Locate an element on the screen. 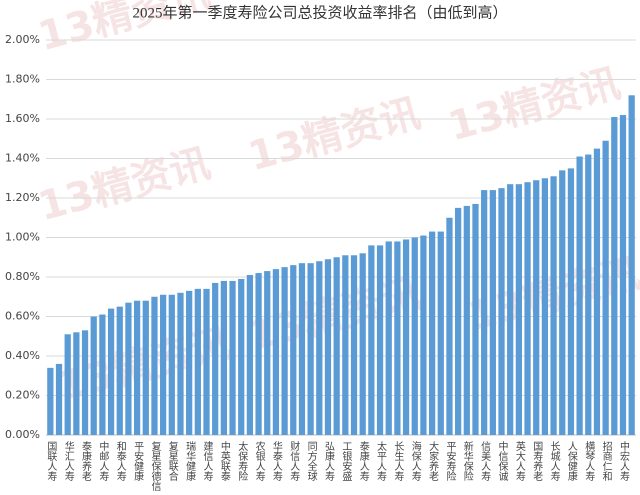 This screenshot has height=495, width=640. x-tick-label: 泰康人寿 is located at coordinates (363, 460).